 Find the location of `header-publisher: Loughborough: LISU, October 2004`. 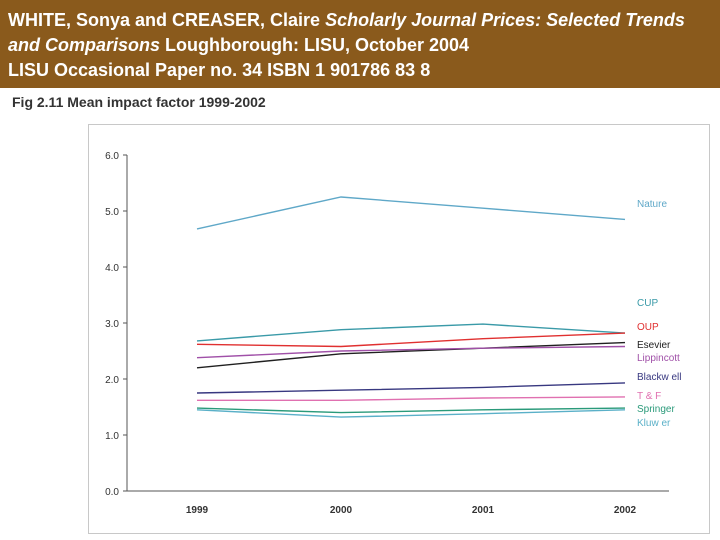

header-publisher: Loughborough: LISU, October 2004 is located at coordinates (315, 45).